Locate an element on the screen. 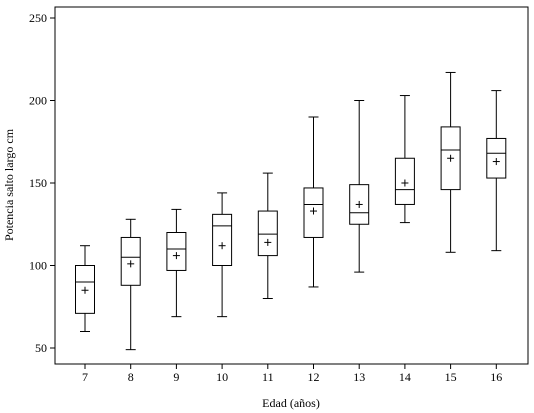 Image resolution: width=534 pixels, height=413 pixels. x-tick-label: 14 is located at coordinates (405, 377).